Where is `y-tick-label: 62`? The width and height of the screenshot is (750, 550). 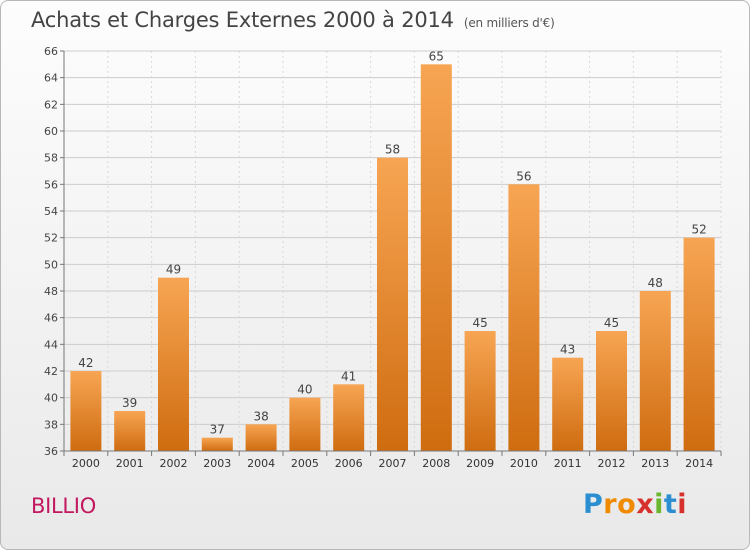 y-tick-label: 62 is located at coordinates (51, 104).